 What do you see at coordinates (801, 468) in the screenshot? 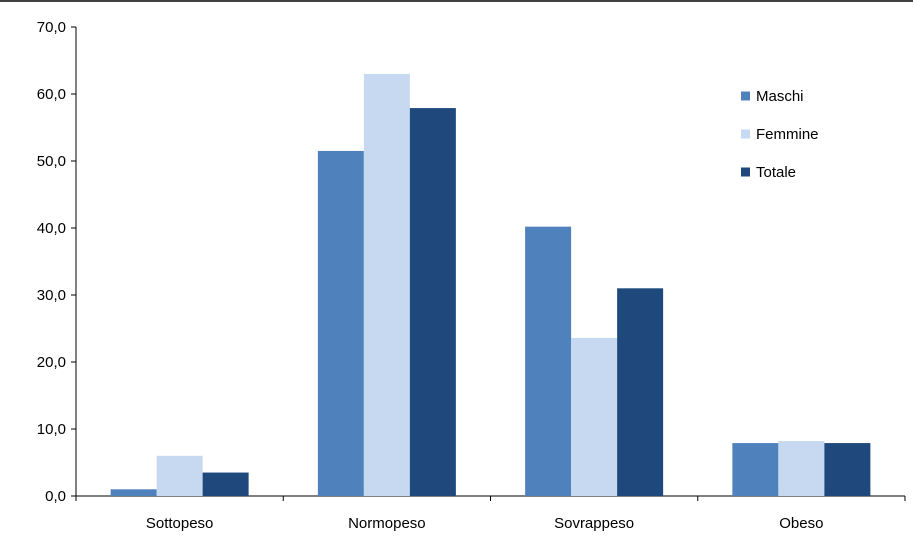
I see `bar-femmine-obeso` at bounding box center [801, 468].